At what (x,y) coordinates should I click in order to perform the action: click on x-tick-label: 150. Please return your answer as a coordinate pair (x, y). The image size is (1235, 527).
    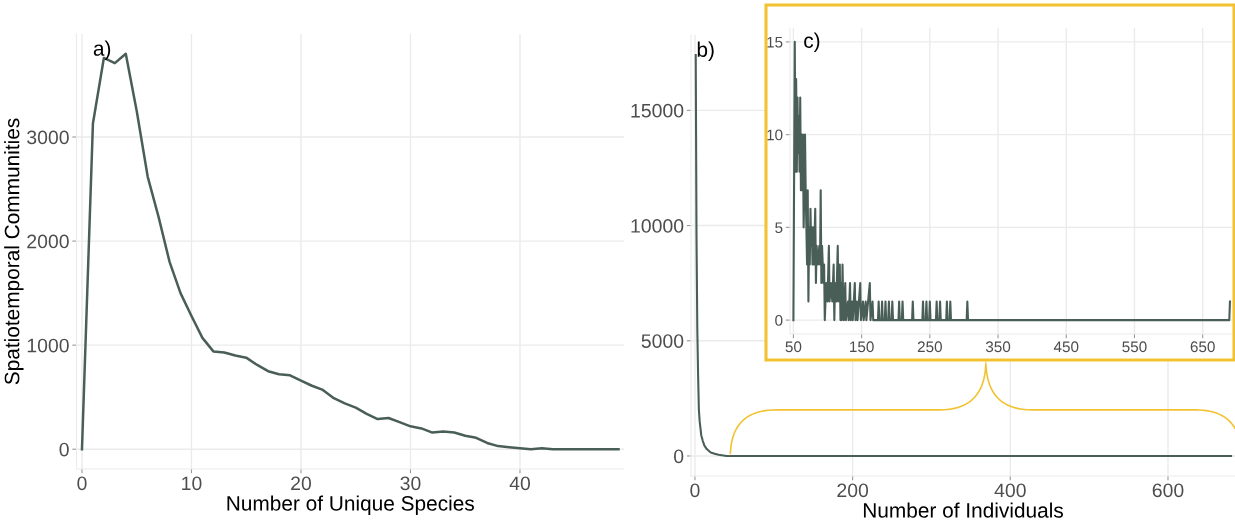
    Looking at the image, I should click on (862, 347).